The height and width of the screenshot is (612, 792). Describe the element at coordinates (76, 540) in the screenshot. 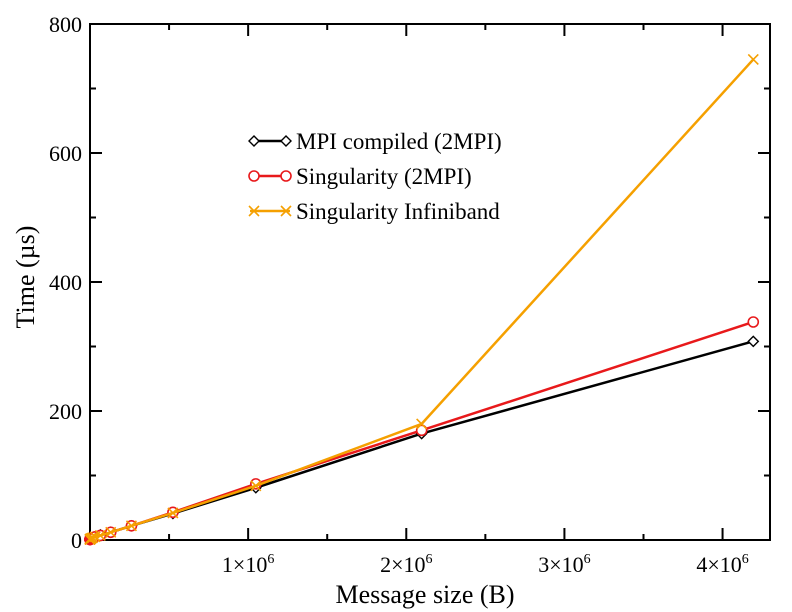

I see `y-tick-label: 0` at that location.